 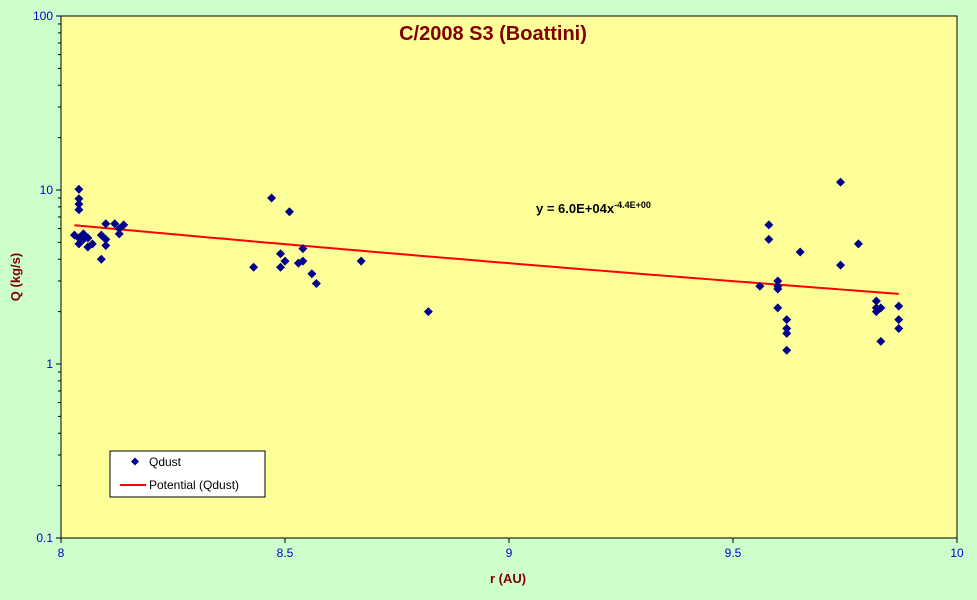 What do you see at coordinates (285, 553) in the screenshot?
I see `x-tick-label: 8.5` at bounding box center [285, 553].